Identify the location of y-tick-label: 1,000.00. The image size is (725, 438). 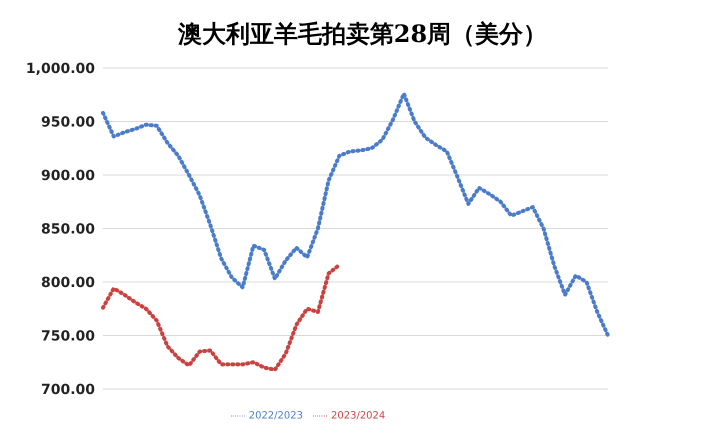
(61, 68).